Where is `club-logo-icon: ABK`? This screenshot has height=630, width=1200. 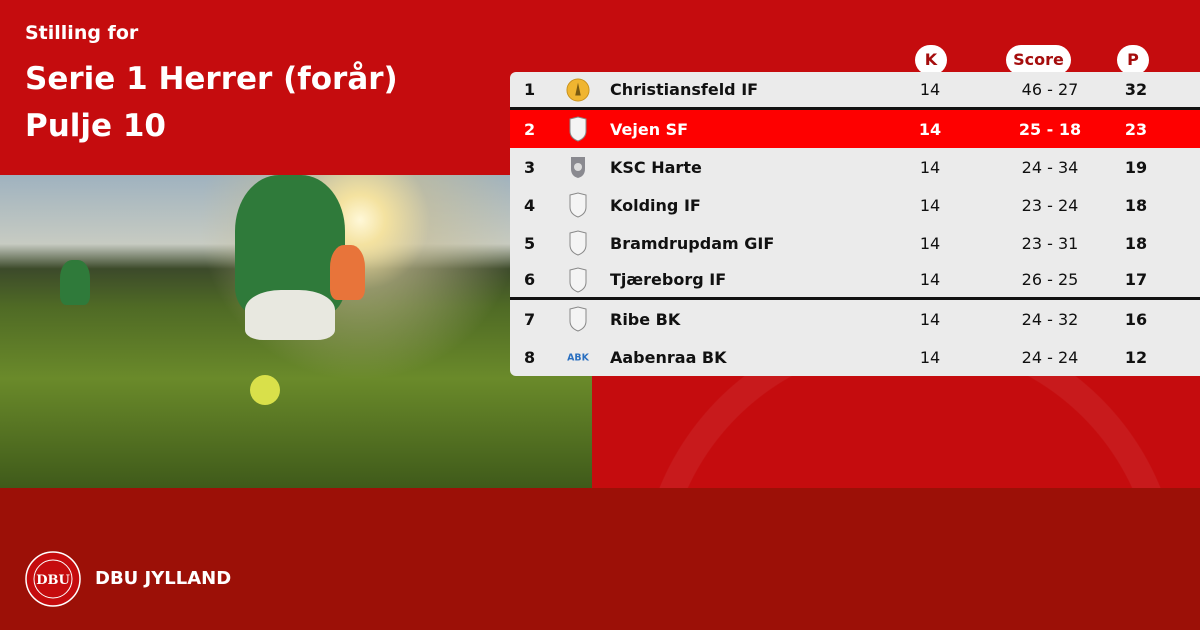 club-logo-icon: ABK is located at coordinates (578, 357).